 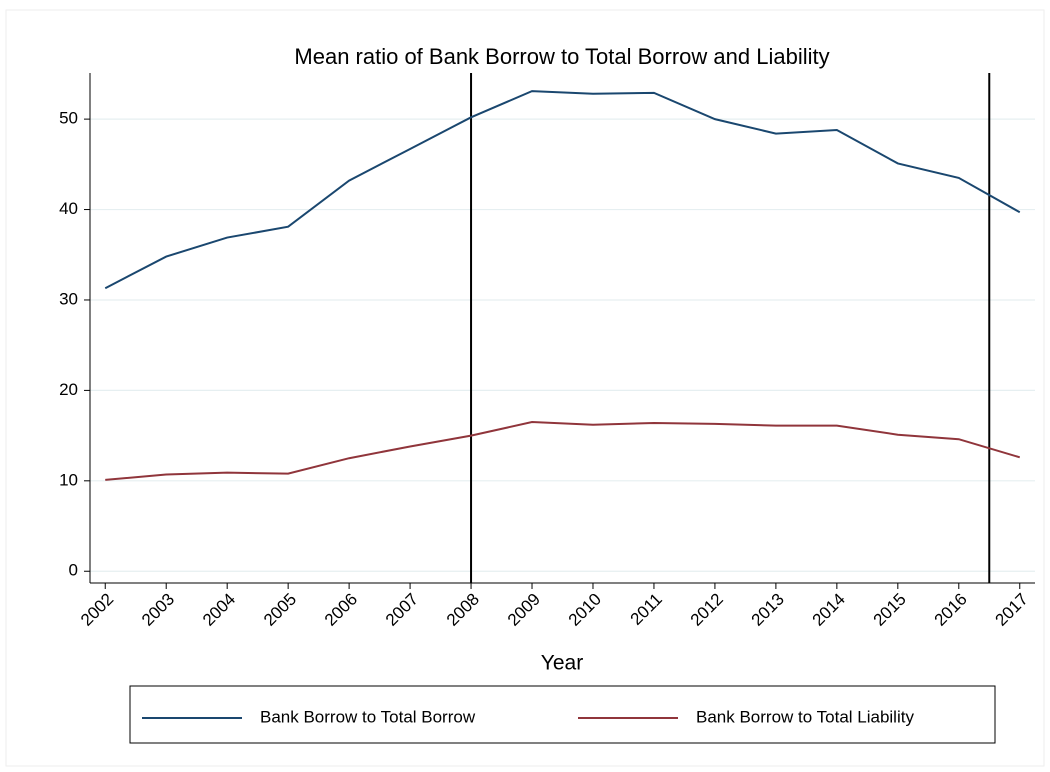 What do you see at coordinates (68, 389) in the screenshot?
I see `y-tick-label: 20` at bounding box center [68, 389].